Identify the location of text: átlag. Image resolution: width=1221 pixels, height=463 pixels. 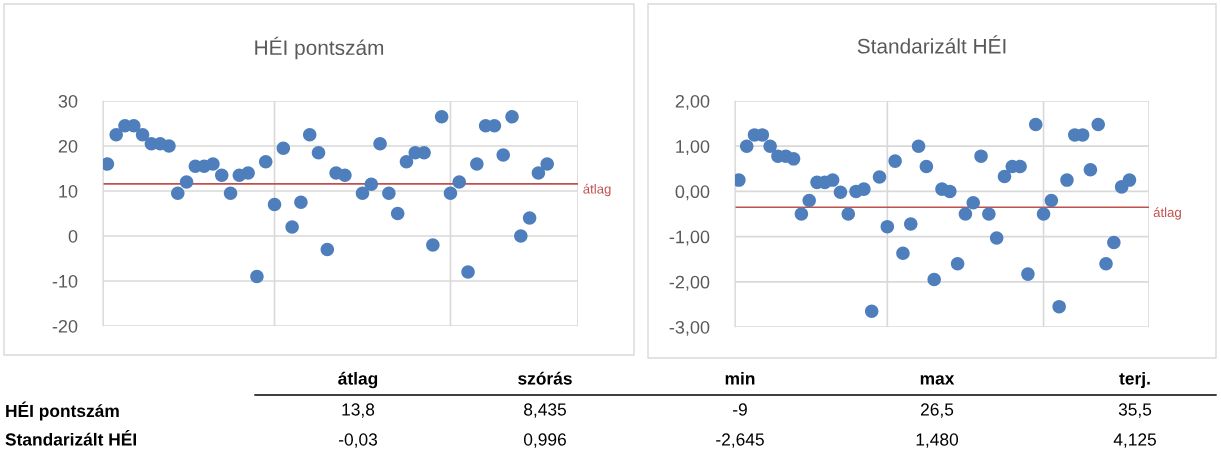
(358, 380).